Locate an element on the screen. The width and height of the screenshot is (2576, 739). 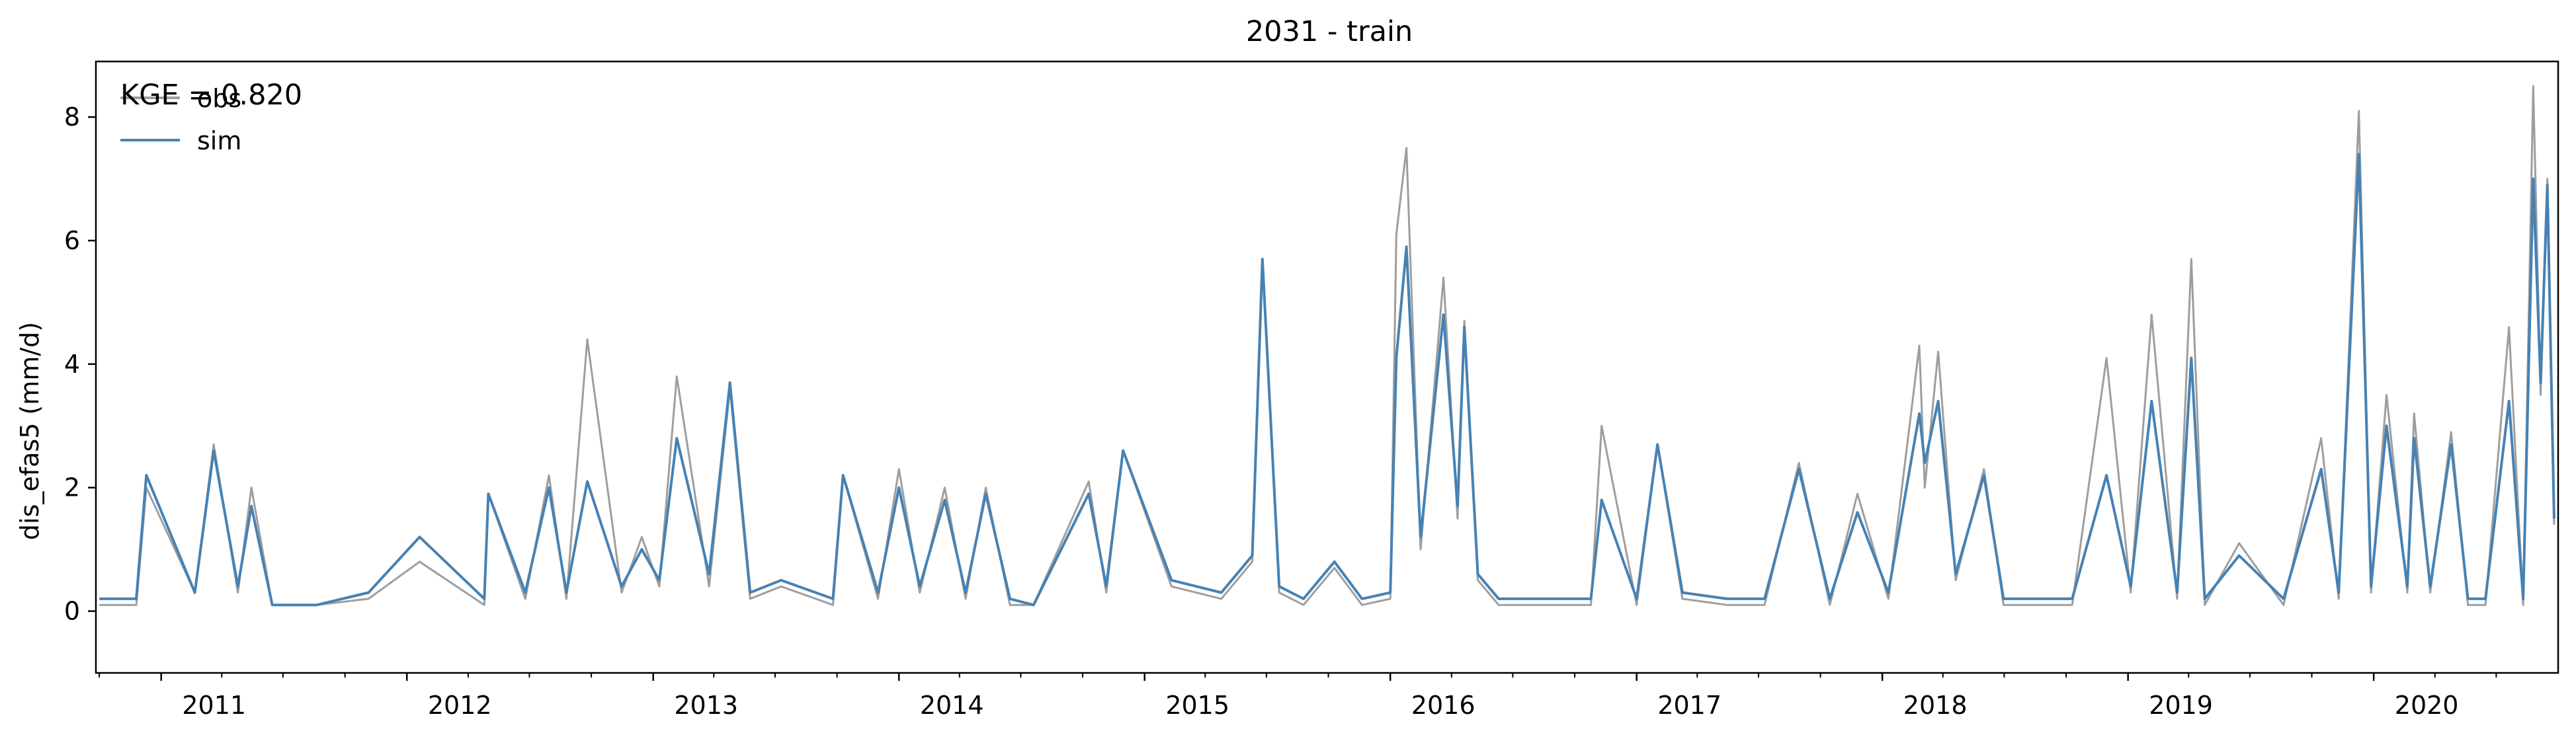
legend: obs sim is located at coordinates (180, 120).